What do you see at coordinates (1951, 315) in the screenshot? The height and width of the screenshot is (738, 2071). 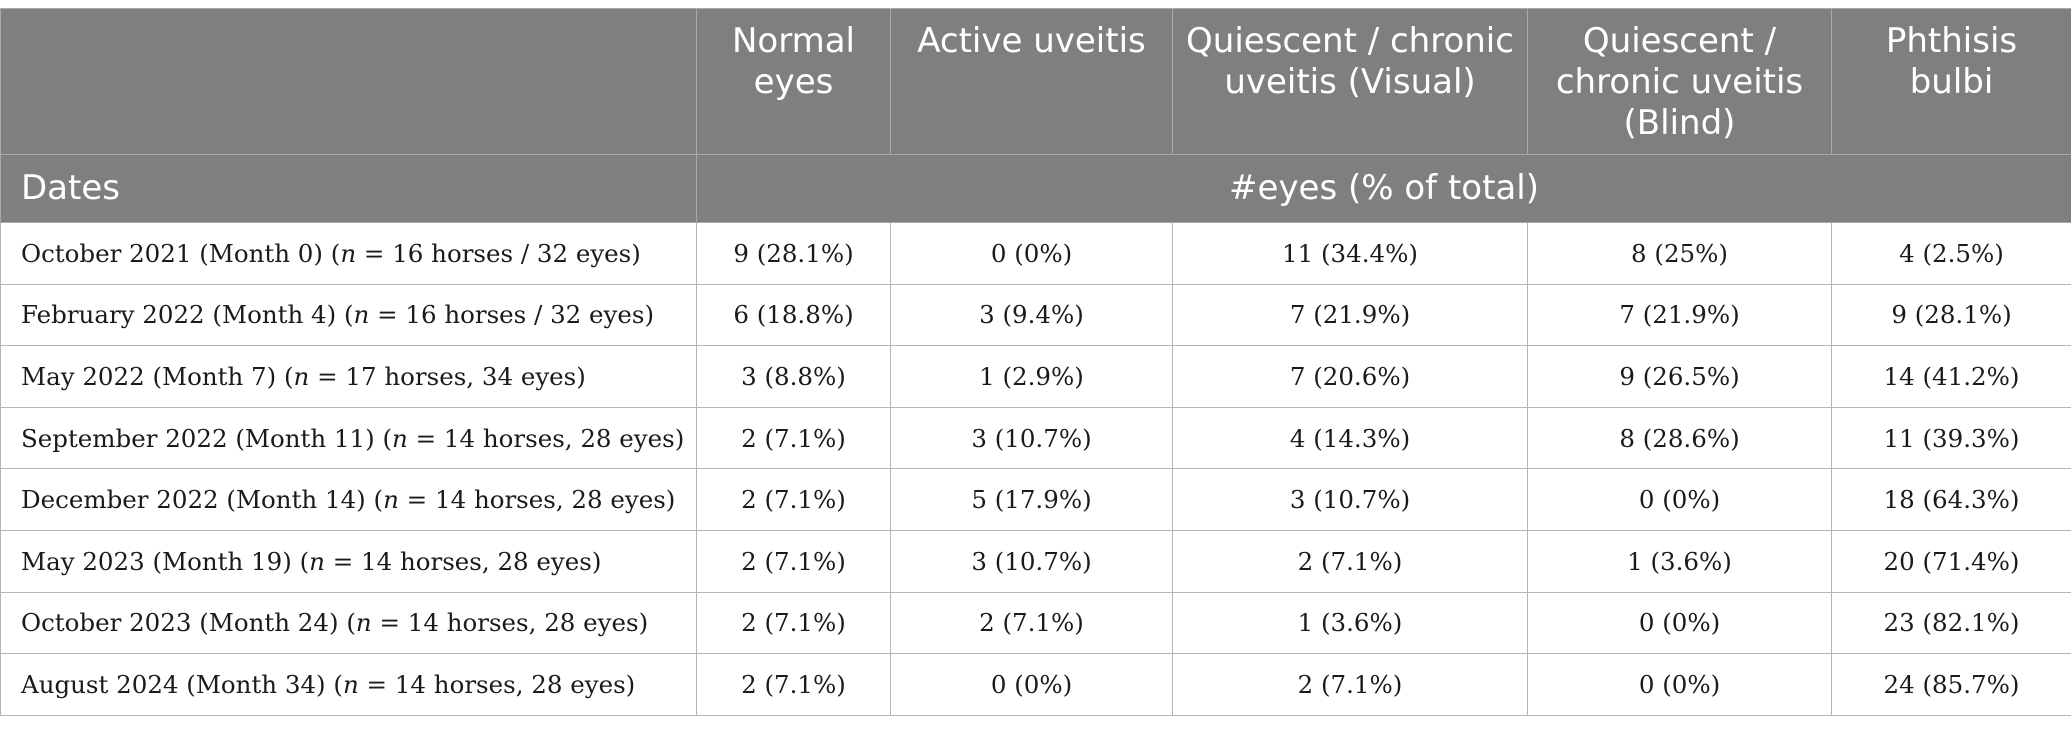 I see `phthisis-bulbi-cell: 9 (28.1%)` at bounding box center [1951, 315].